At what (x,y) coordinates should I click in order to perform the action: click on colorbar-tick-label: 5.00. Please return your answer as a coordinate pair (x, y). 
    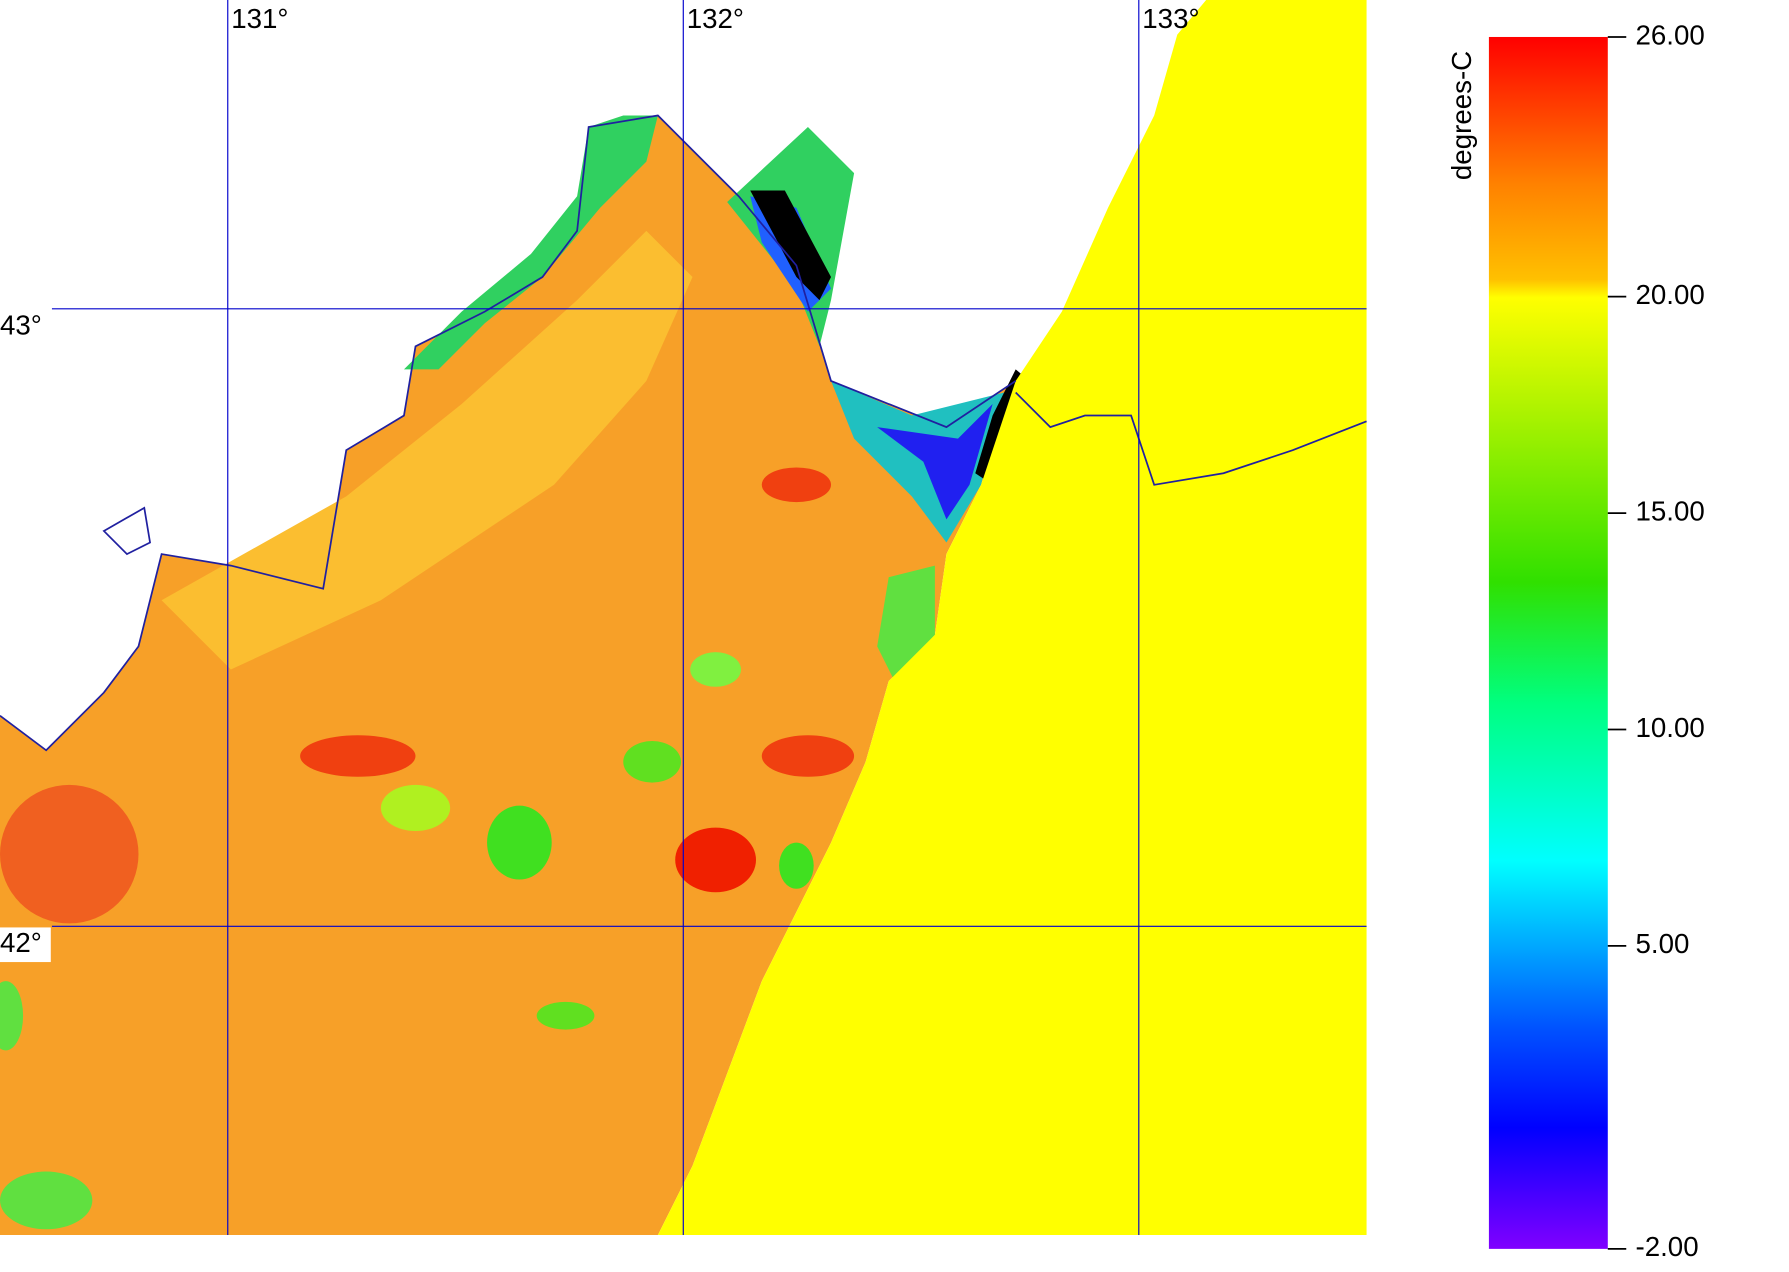
    Looking at the image, I should click on (1662, 943).